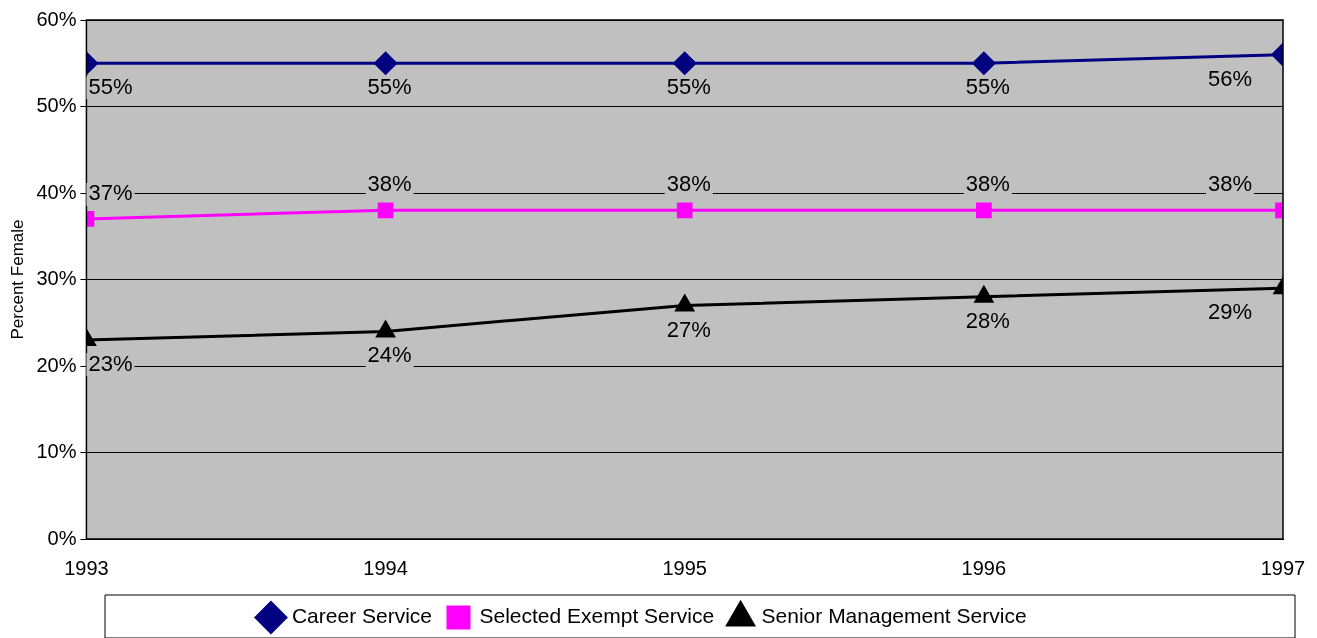 Image resolution: width=1317 pixels, height=638 pixels. I want to click on y-tick-label: 0%, so click(62, 537).